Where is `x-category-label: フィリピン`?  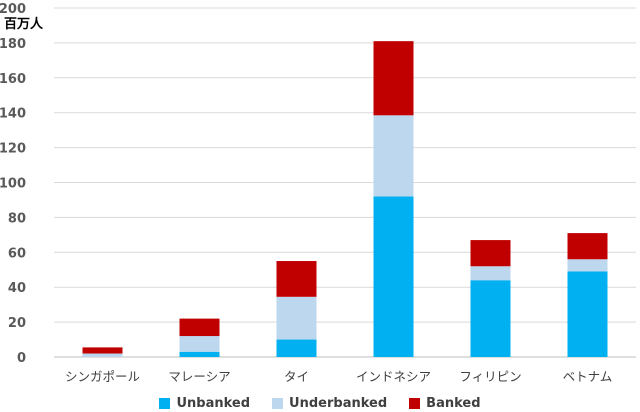
x-category-label: フィリピン is located at coordinates (490, 376).